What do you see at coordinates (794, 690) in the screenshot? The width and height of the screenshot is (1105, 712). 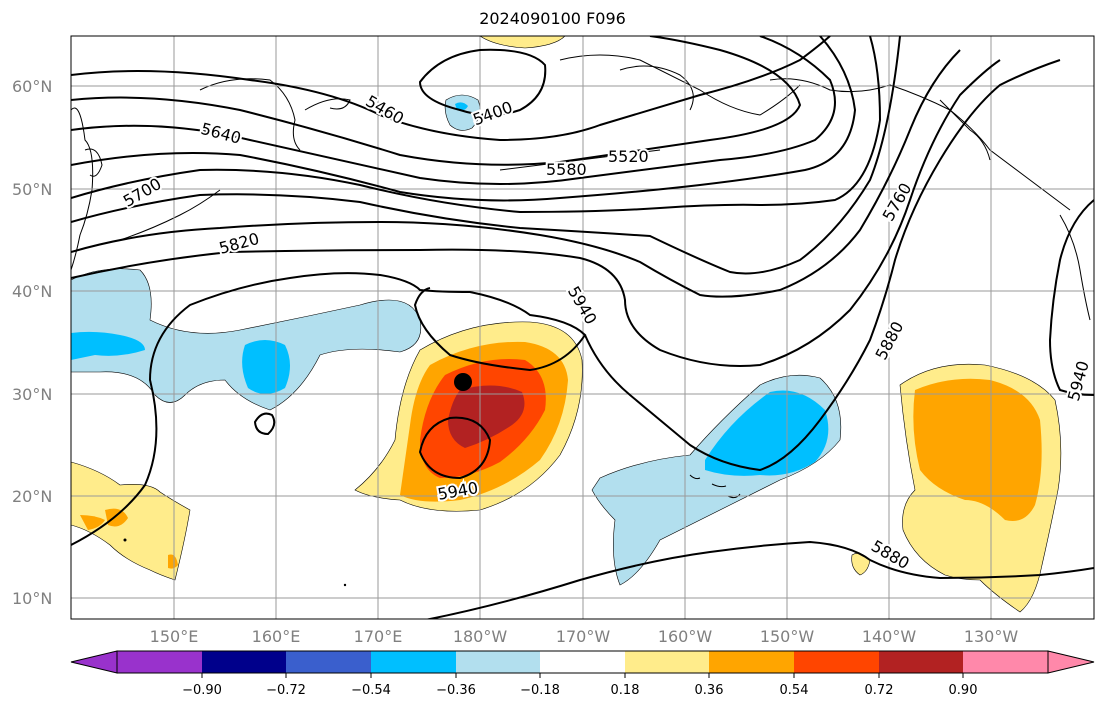 I see `colorbar-tick-label: 0.54` at bounding box center [794, 690].